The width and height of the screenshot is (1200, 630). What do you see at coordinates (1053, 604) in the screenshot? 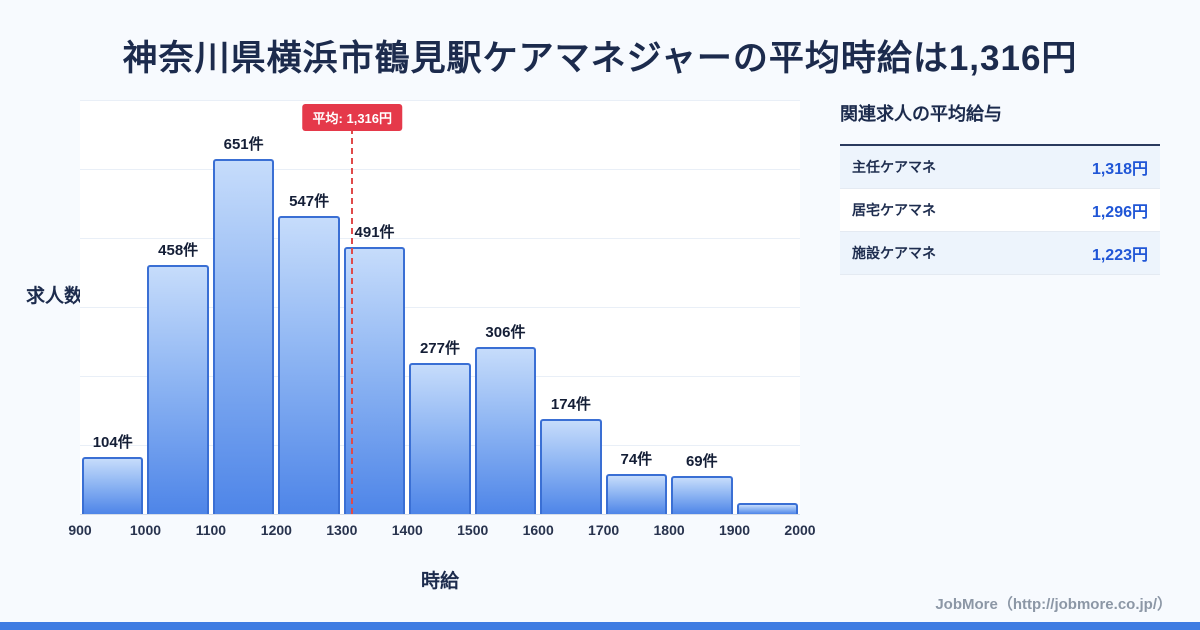
I see `footer-credit: JobMore（http://jobmore.co.jp/）` at bounding box center [1053, 604].